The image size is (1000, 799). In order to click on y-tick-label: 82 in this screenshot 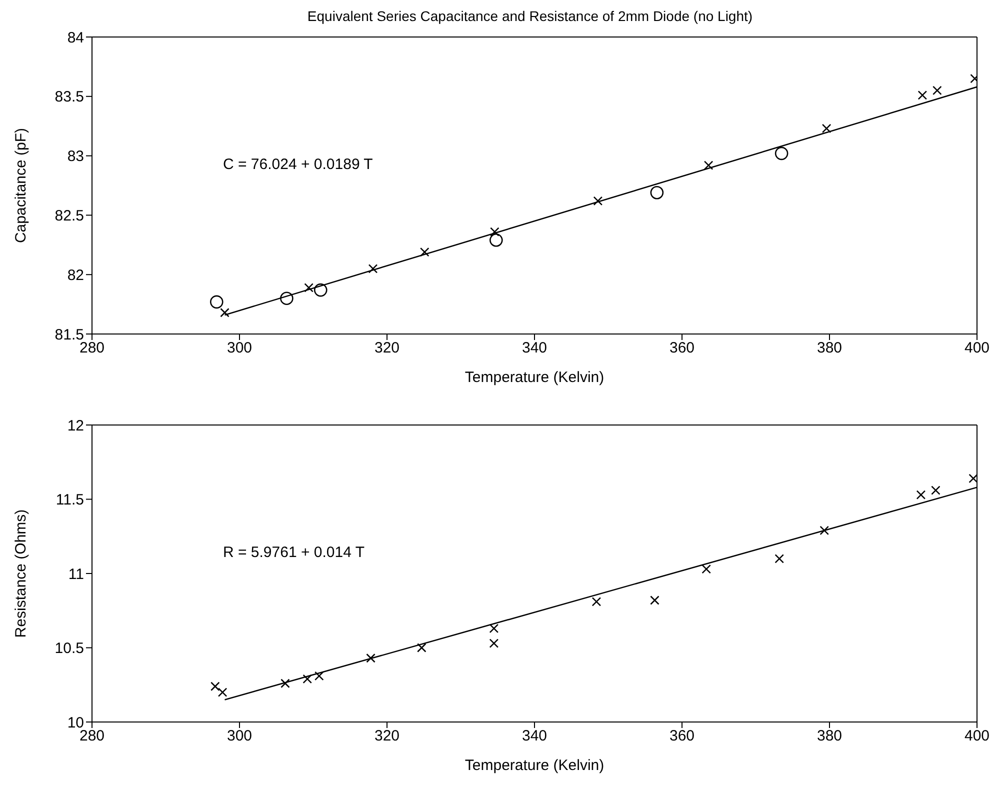, I will do `click(75, 275)`.